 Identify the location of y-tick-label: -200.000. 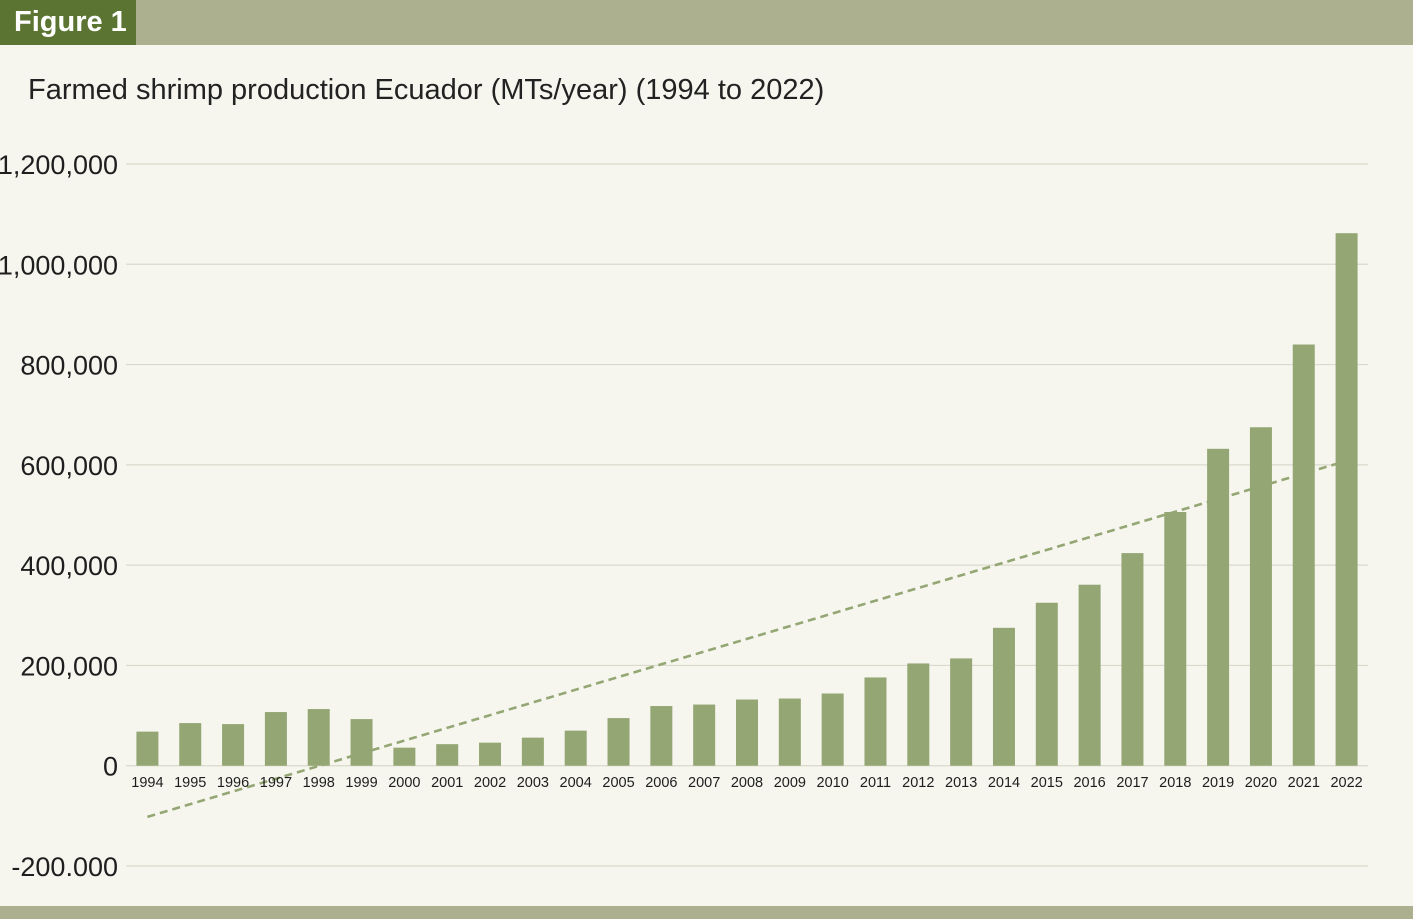
(64, 867).